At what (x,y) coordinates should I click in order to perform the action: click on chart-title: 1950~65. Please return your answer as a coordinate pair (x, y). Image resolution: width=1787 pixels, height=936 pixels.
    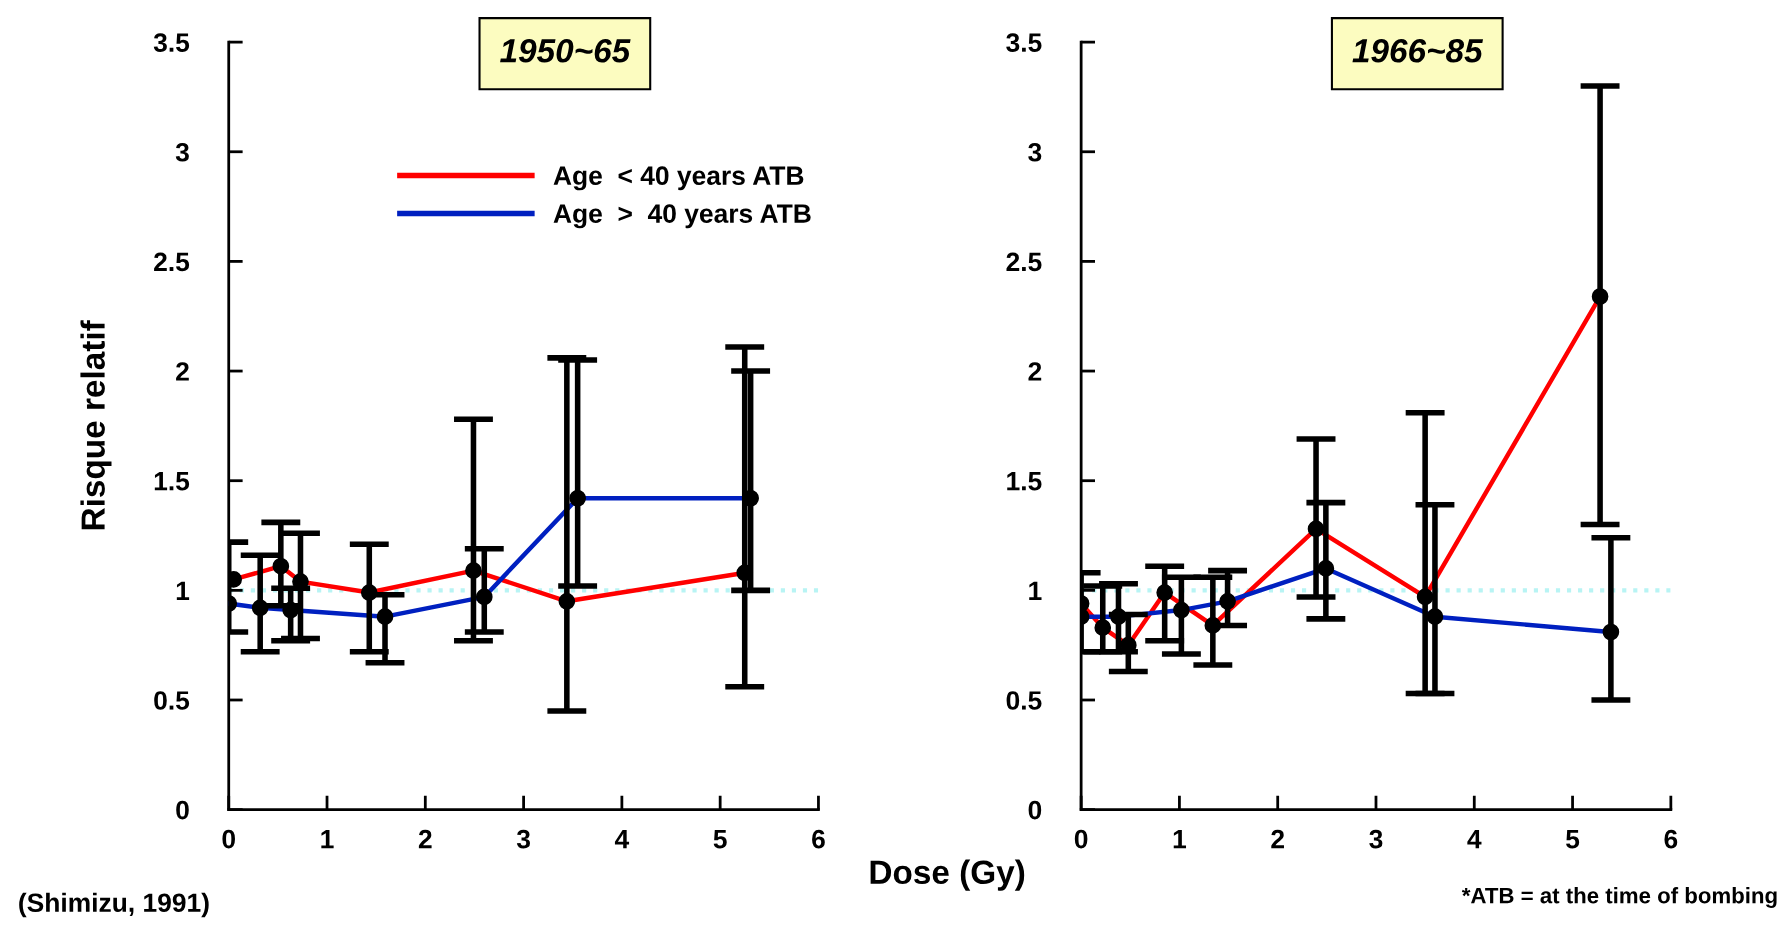
    Looking at the image, I should click on (565, 50).